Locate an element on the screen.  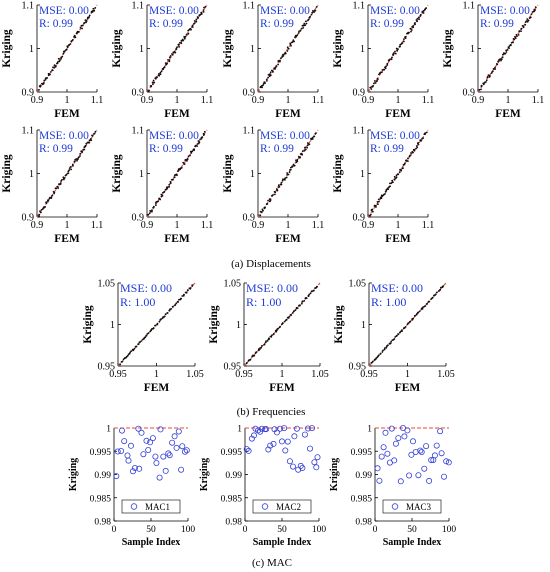
x-tick-label: 1.1 is located at coordinates (97, 100).